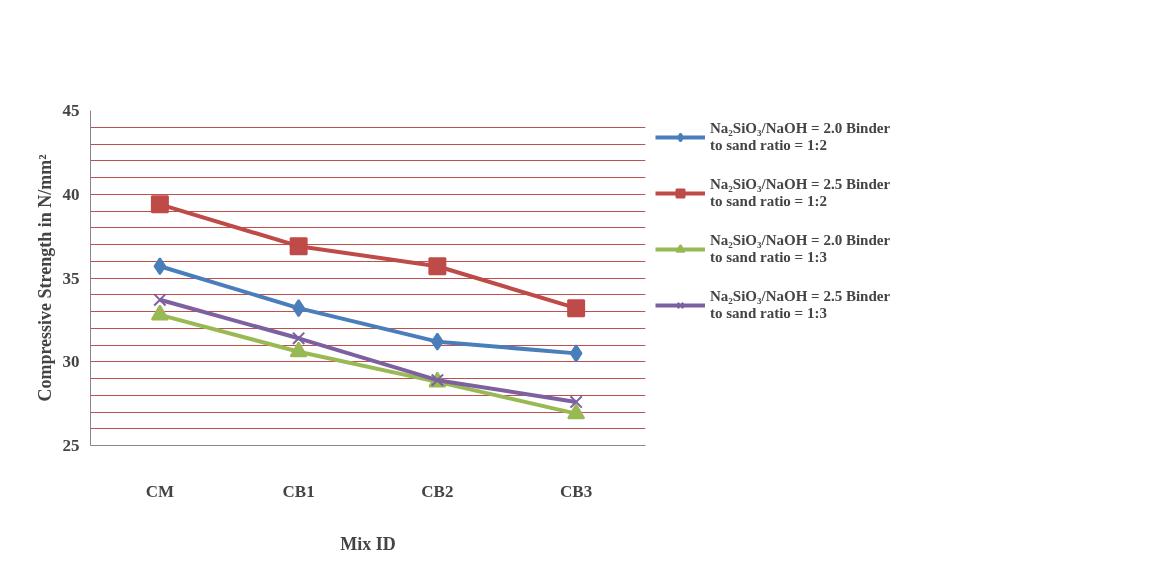  I want to click on y-tick-label: 45, so click(71, 110).